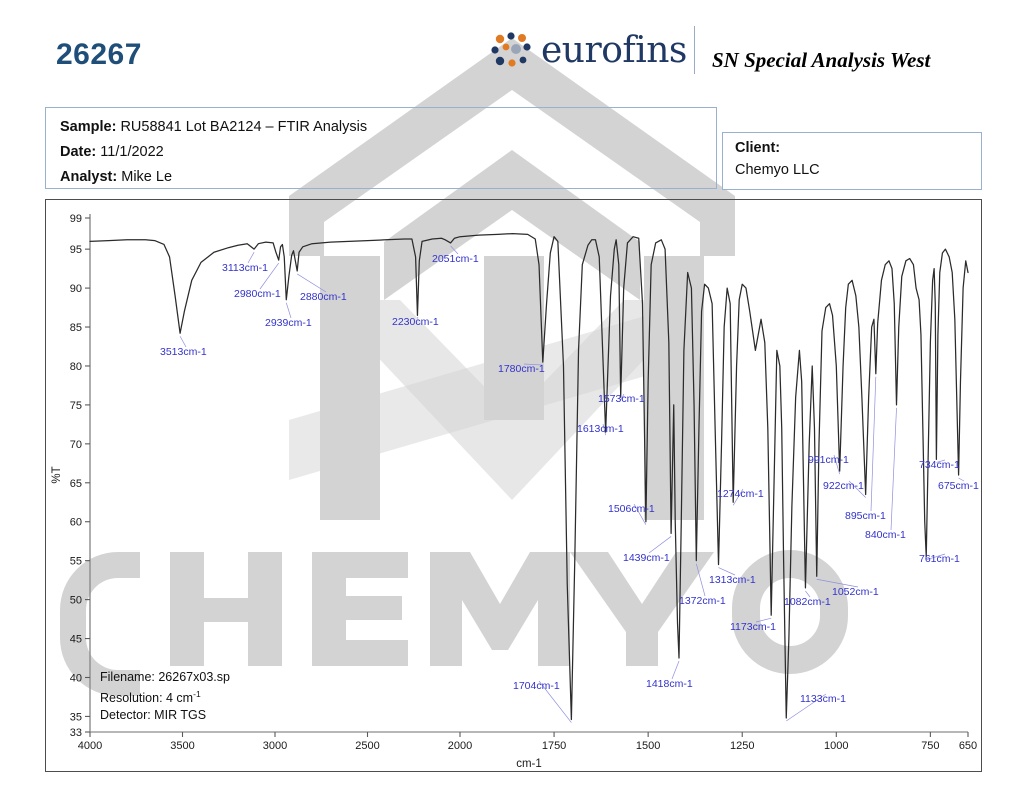 The width and height of the screenshot is (1024, 791). What do you see at coordinates (88, 127) in the screenshot?
I see `sample-label: Sample:` at bounding box center [88, 127].